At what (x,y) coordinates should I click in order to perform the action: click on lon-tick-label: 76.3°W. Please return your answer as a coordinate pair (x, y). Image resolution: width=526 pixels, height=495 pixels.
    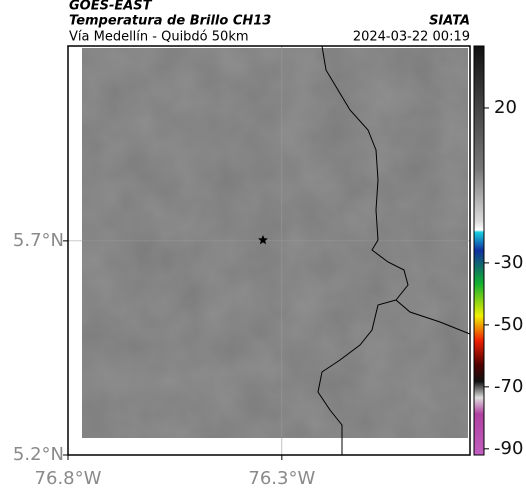
    Looking at the image, I should click on (281, 478).